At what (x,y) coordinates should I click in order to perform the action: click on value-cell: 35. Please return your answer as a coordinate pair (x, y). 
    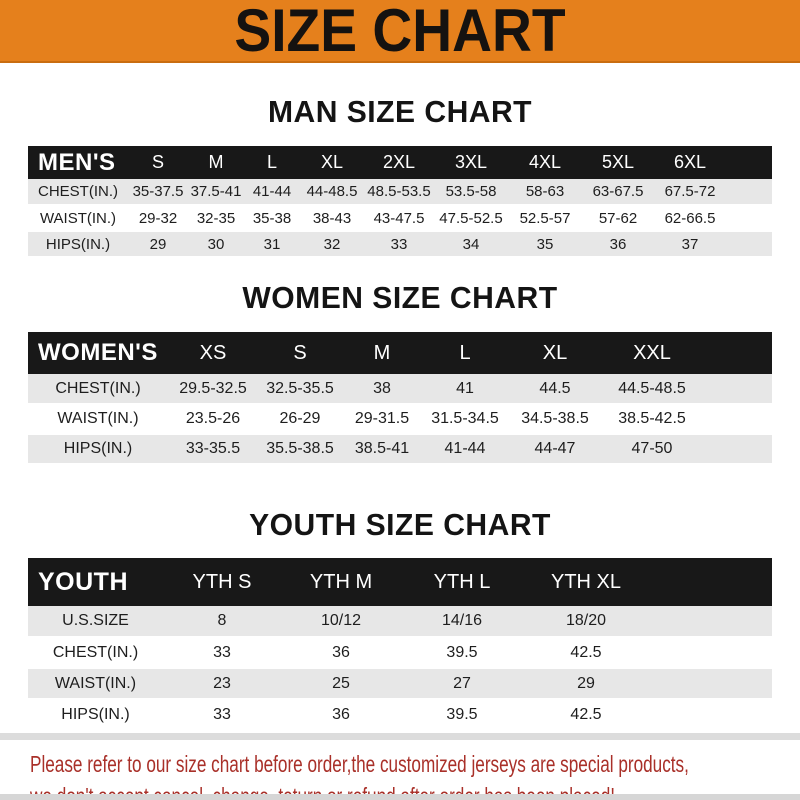
    Looking at the image, I should click on (545, 244).